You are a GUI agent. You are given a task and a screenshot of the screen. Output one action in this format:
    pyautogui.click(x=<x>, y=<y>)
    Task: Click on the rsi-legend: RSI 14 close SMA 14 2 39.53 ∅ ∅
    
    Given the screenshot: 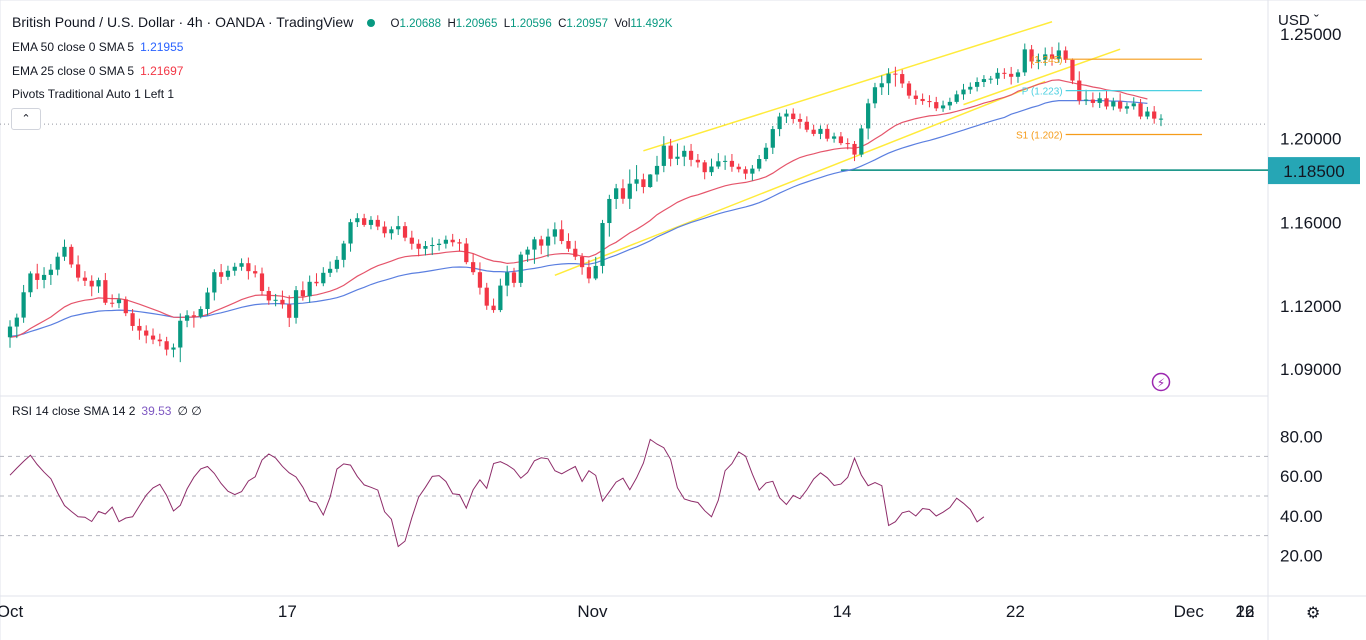 What is the action you would take?
    pyautogui.click(x=107, y=411)
    